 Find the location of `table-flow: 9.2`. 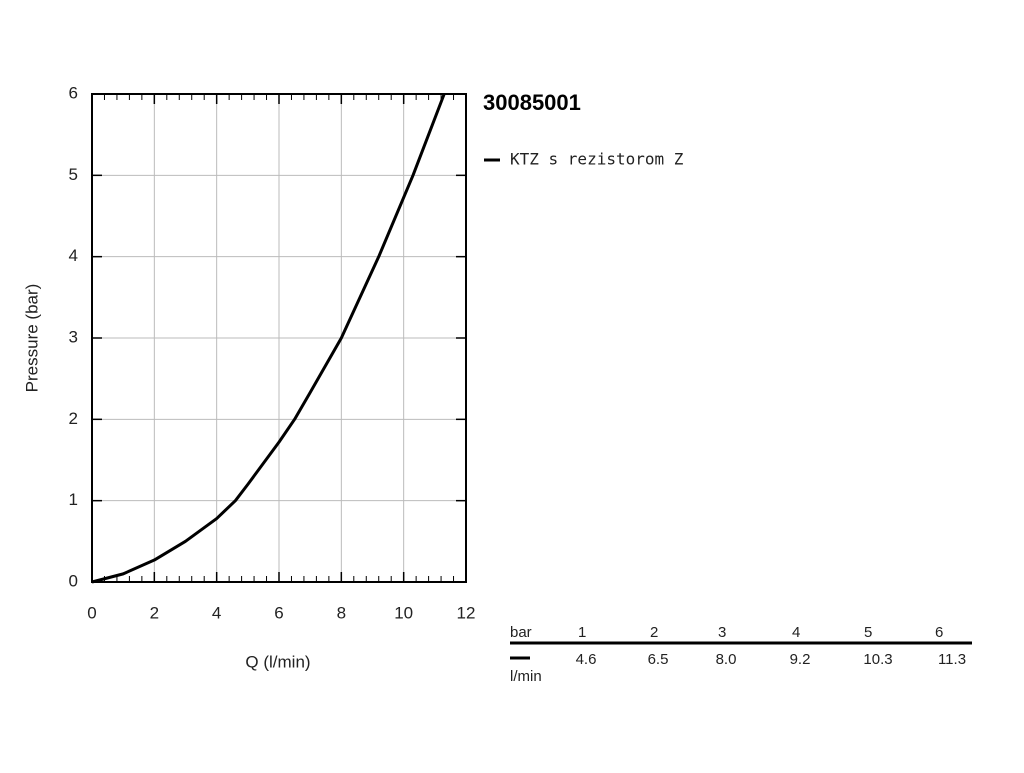

table-flow: 9.2 is located at coordinates (800, 659).